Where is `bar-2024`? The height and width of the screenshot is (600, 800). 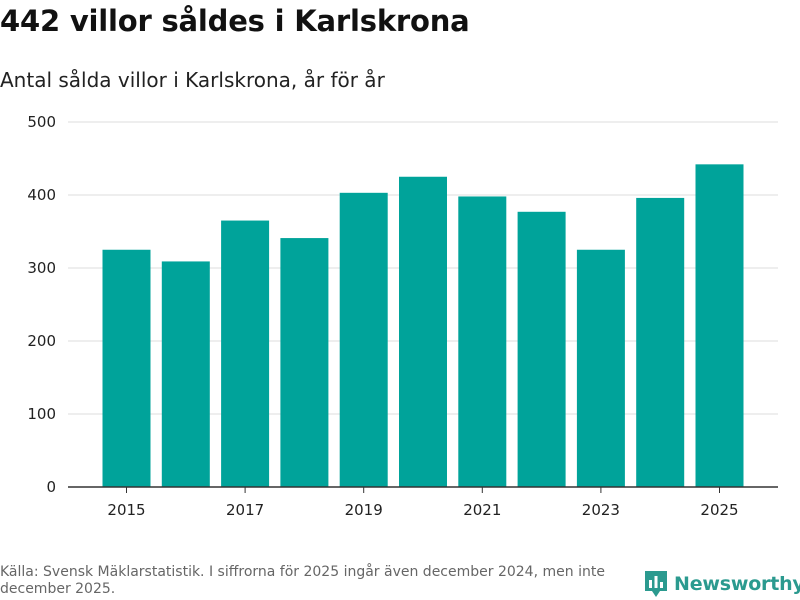
bar-2024 is located at coordinates (660, 342).